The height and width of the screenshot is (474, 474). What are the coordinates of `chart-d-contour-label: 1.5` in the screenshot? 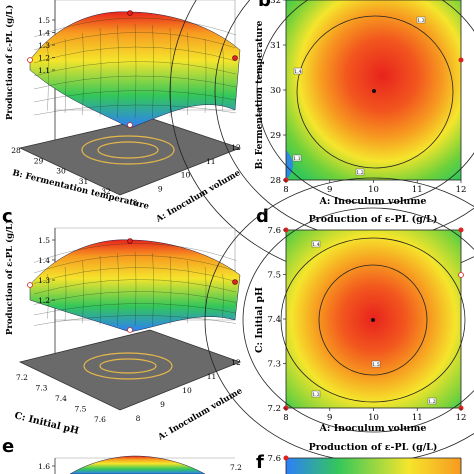 It's located at (375, 365).